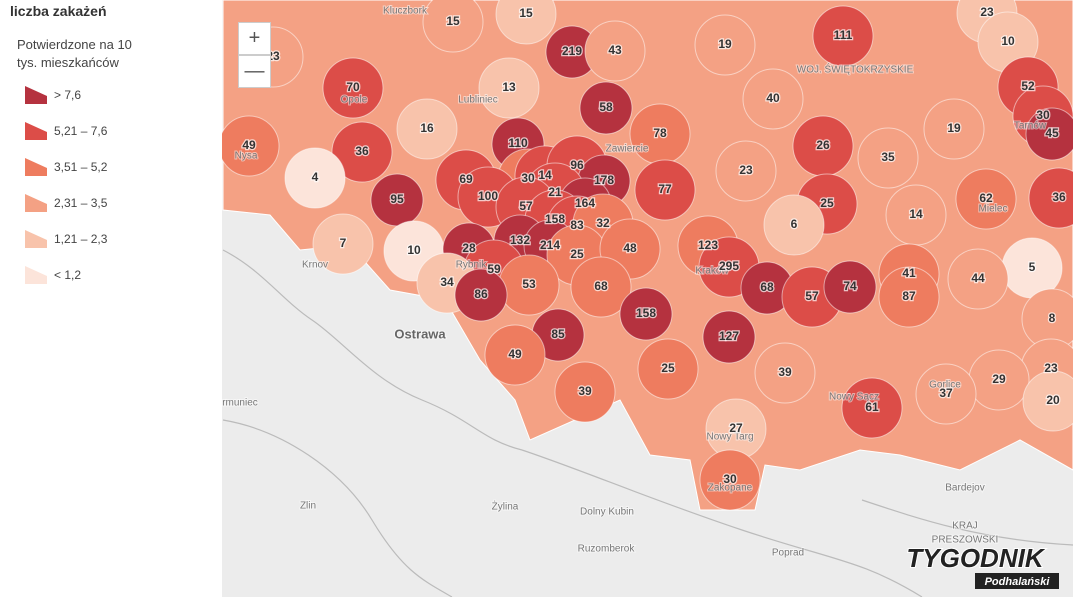 This screenshot has width=1073, height=597. What do you see at coordinates (529, 284) in the screenshot?
I see `district-value: 53` at bounding box center [529, 284].